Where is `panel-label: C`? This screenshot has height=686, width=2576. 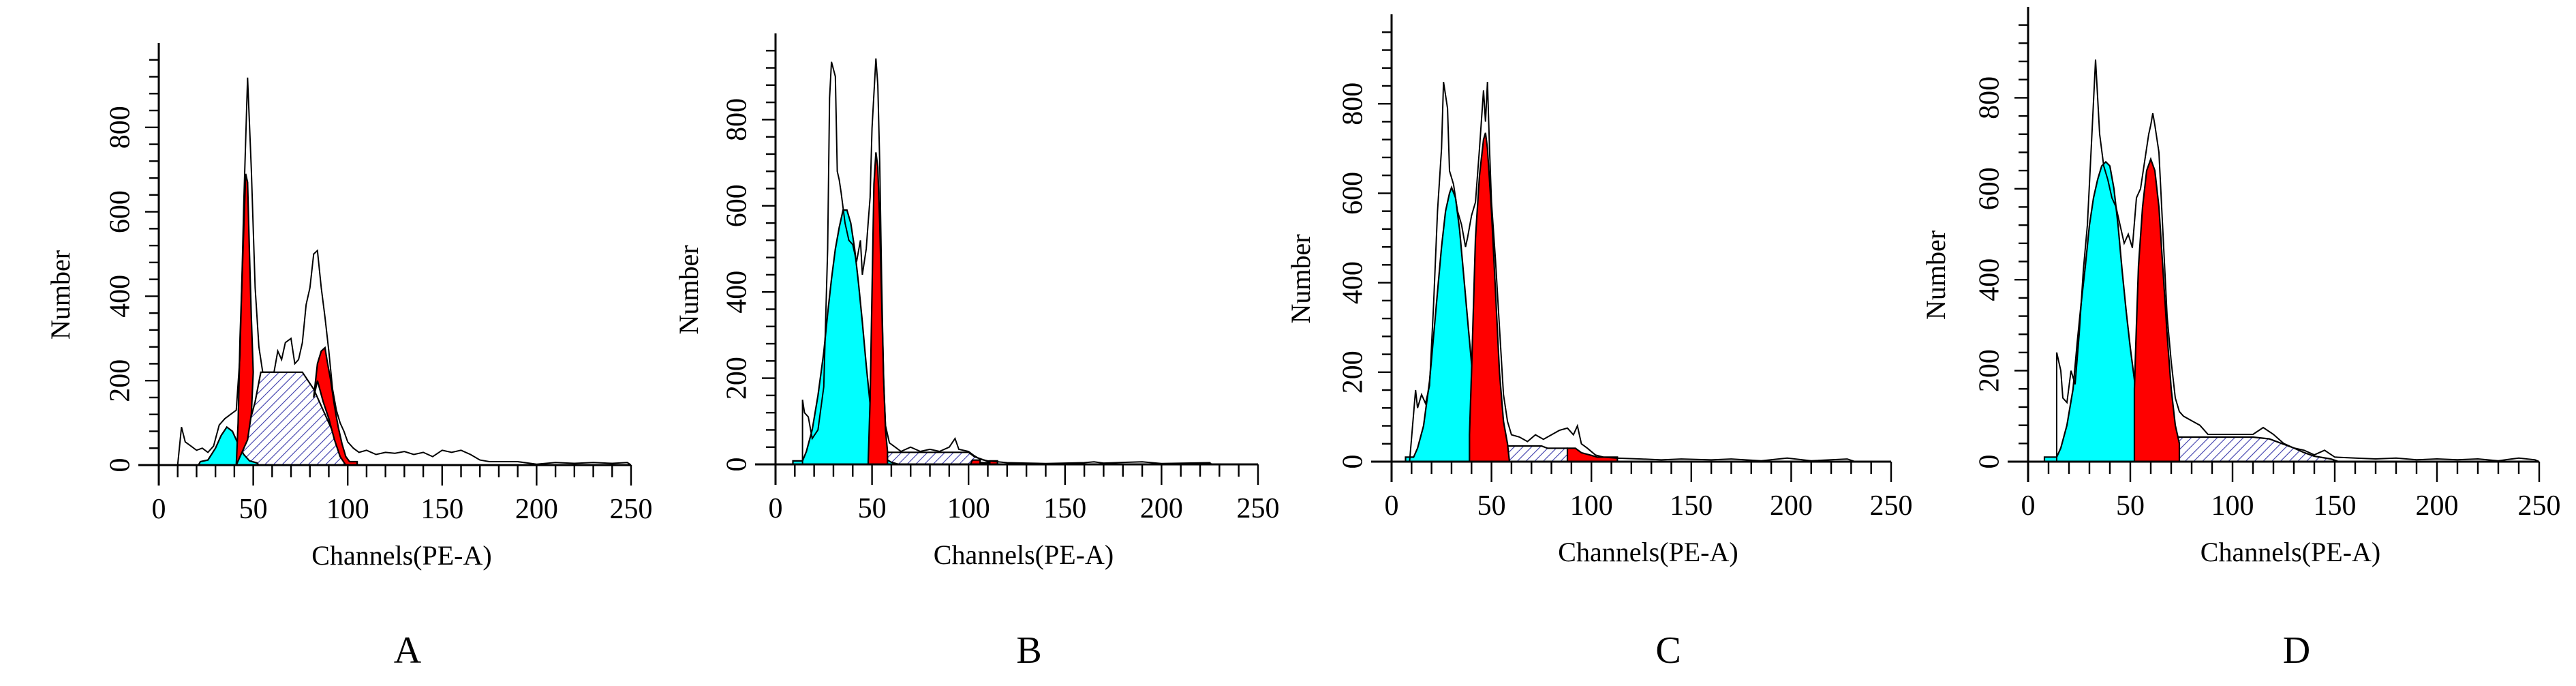 panel-label: C is located at coordinates (1668, 650).